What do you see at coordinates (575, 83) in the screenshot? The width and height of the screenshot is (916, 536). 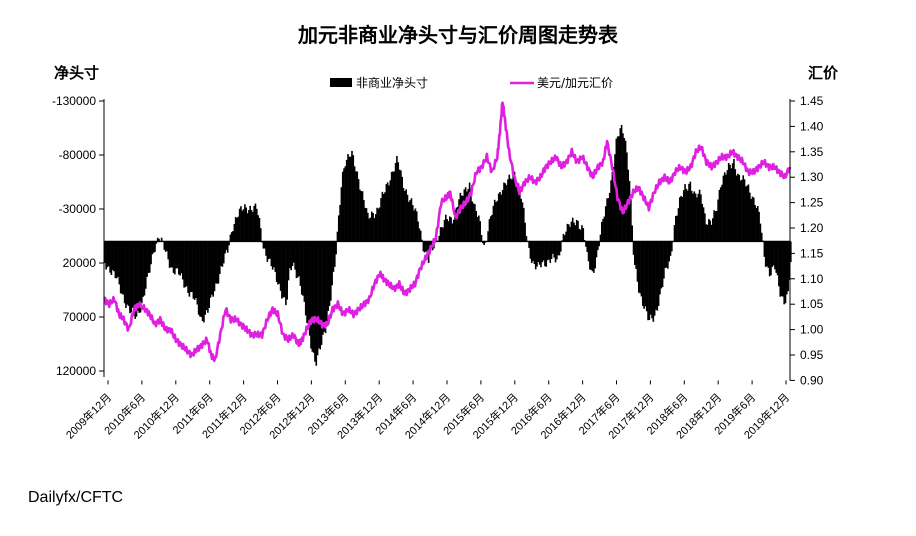 I see `legend-label-rate: 美元/加元汇价` at bounding box center [575, 83].